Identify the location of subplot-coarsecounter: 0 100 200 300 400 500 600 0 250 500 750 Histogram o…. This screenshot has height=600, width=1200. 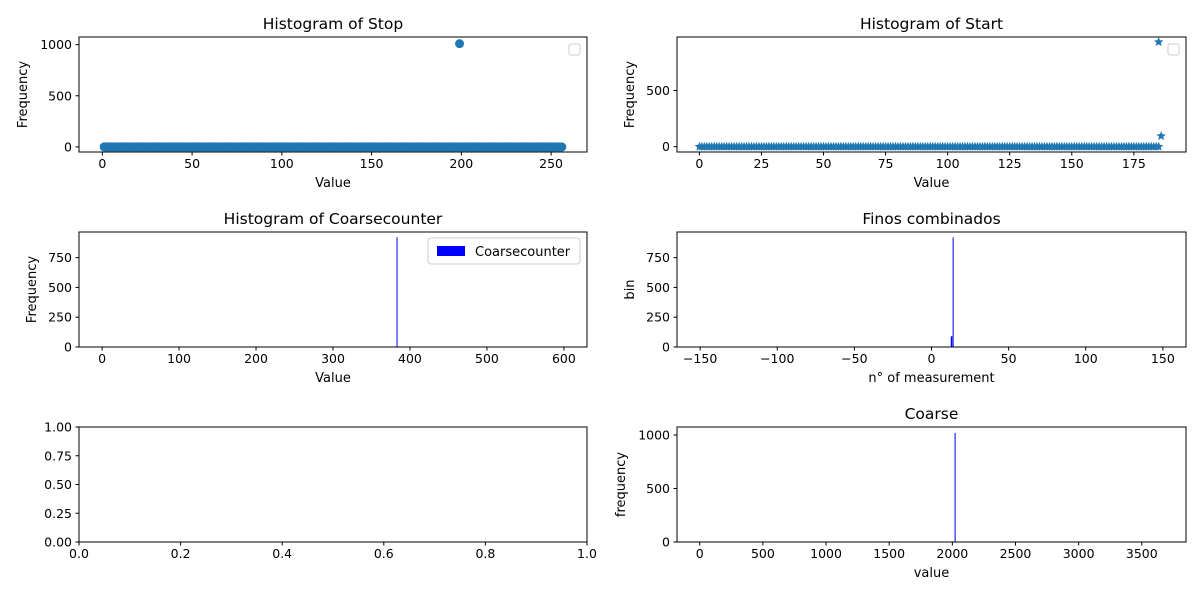
(306, 298).